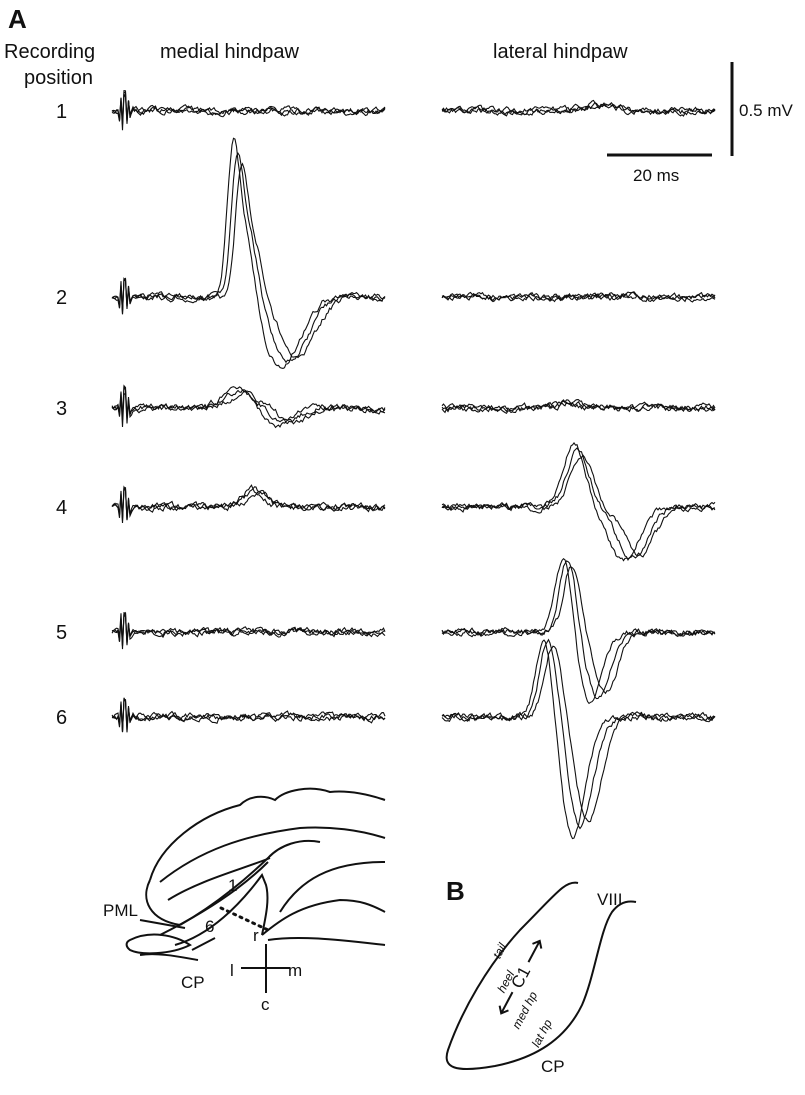 The image size is (805, 1095). I want to click on row-label: 3, so click(61, 409).